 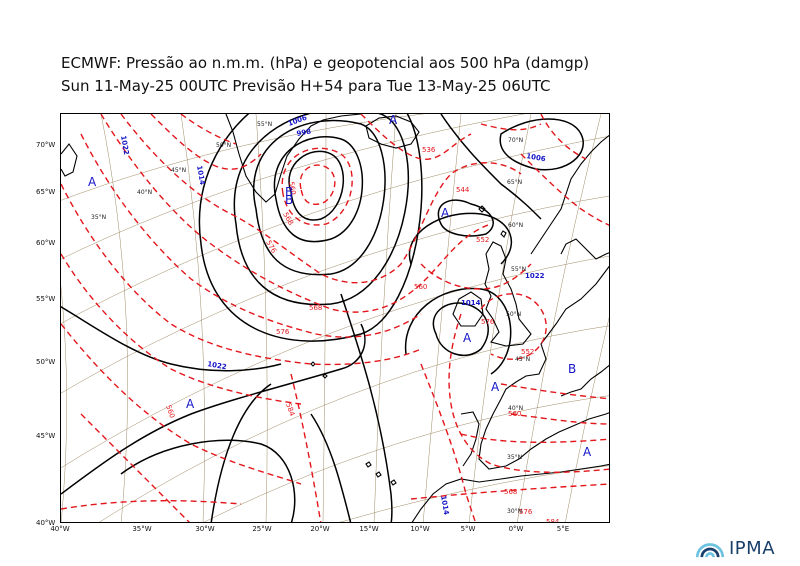 I want to click on lat-tick-label: 45°W, so click(x=46, y=436).